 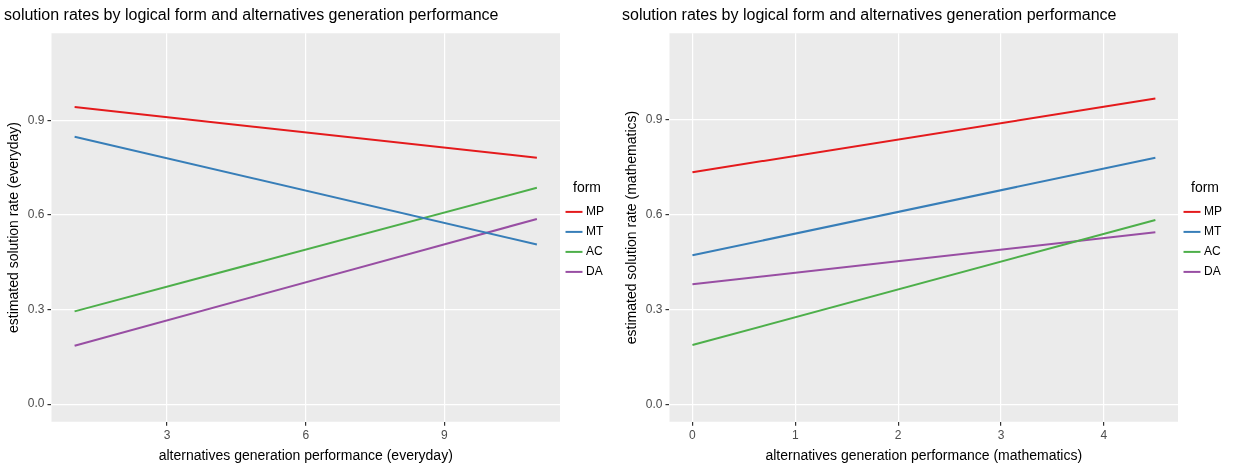 What do you see at coordinates (795, 435) in the screenshot?
I see `x-tick-label: 1` at bounding box center [795, 435].